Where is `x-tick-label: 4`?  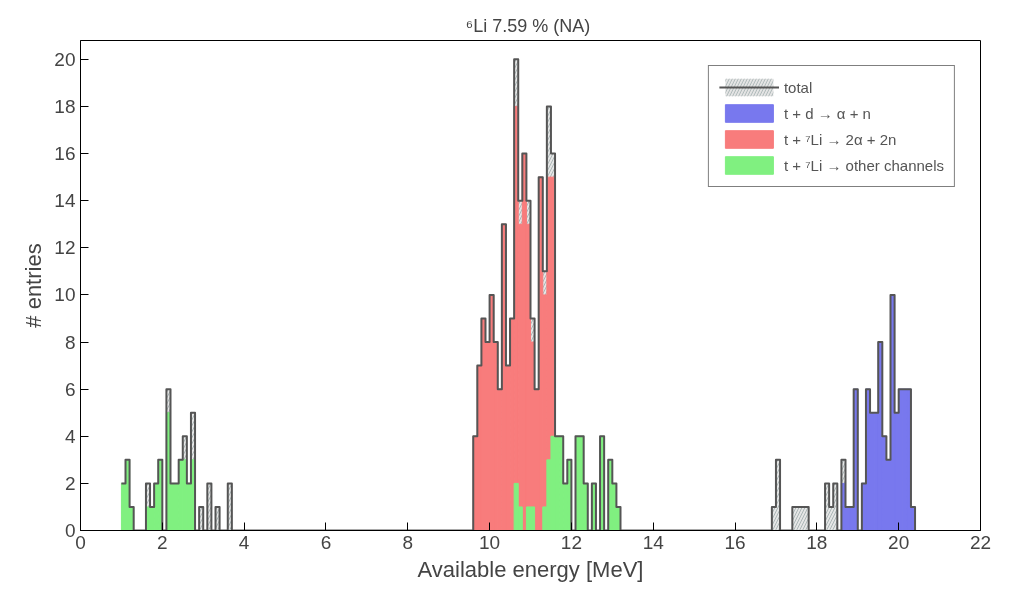
x-tick-label: 4 is located at coordinates (244, 542).